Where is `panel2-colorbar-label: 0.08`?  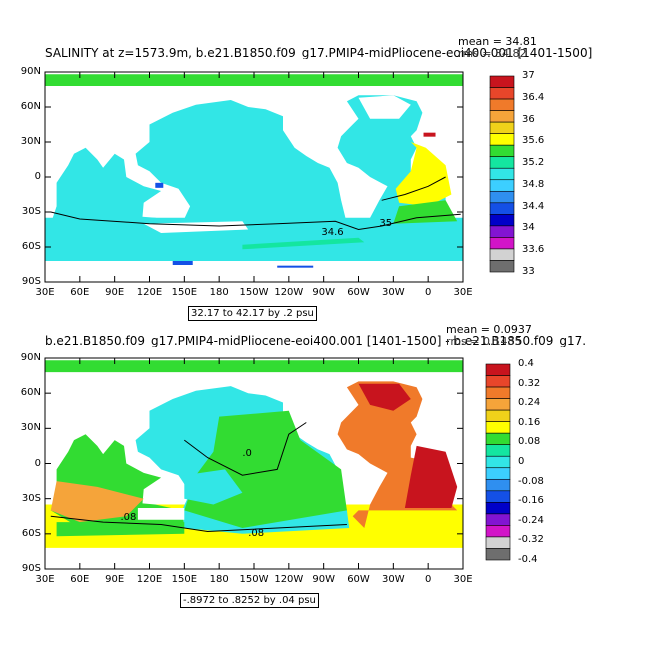
panel2-colorbar-label: 0.08 is located at coordinates (529, 442).